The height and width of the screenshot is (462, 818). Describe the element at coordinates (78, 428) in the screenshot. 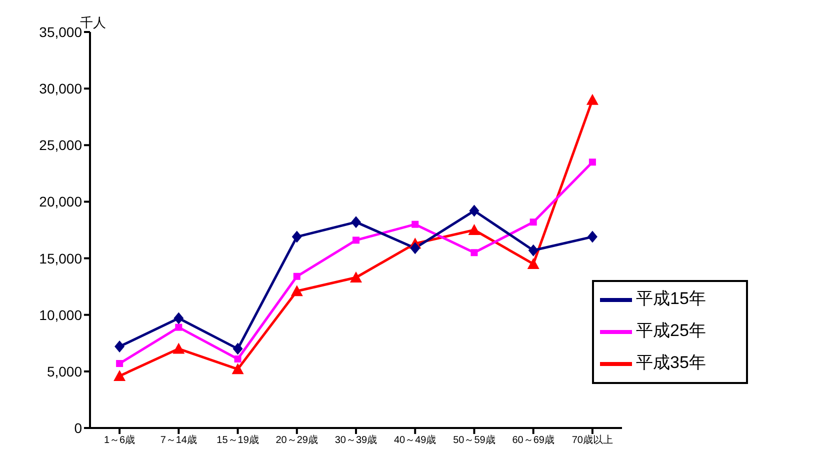

I see `y-tick-label: 0` at that location.